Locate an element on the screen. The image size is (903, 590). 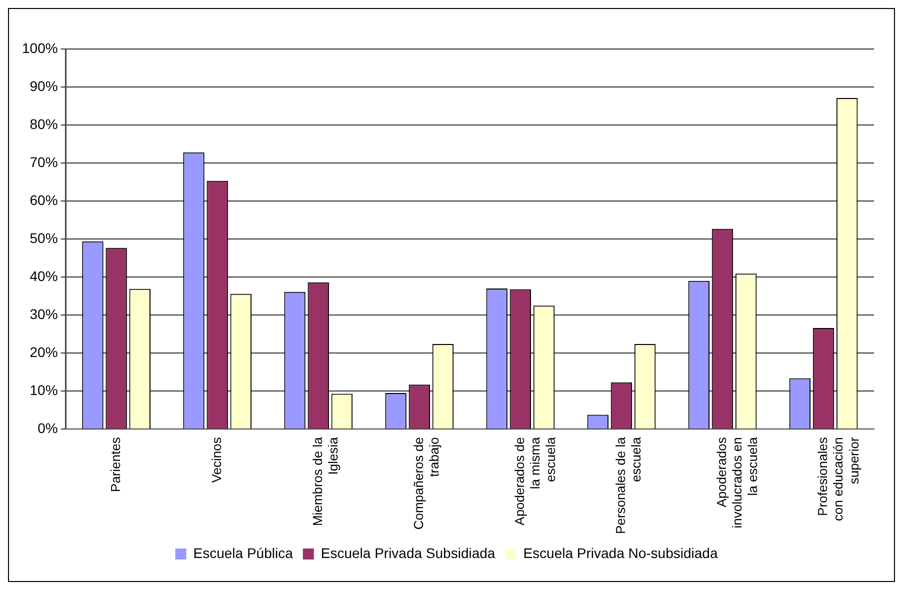
y-tick-label: 60% is located at coordinates (44, 200).